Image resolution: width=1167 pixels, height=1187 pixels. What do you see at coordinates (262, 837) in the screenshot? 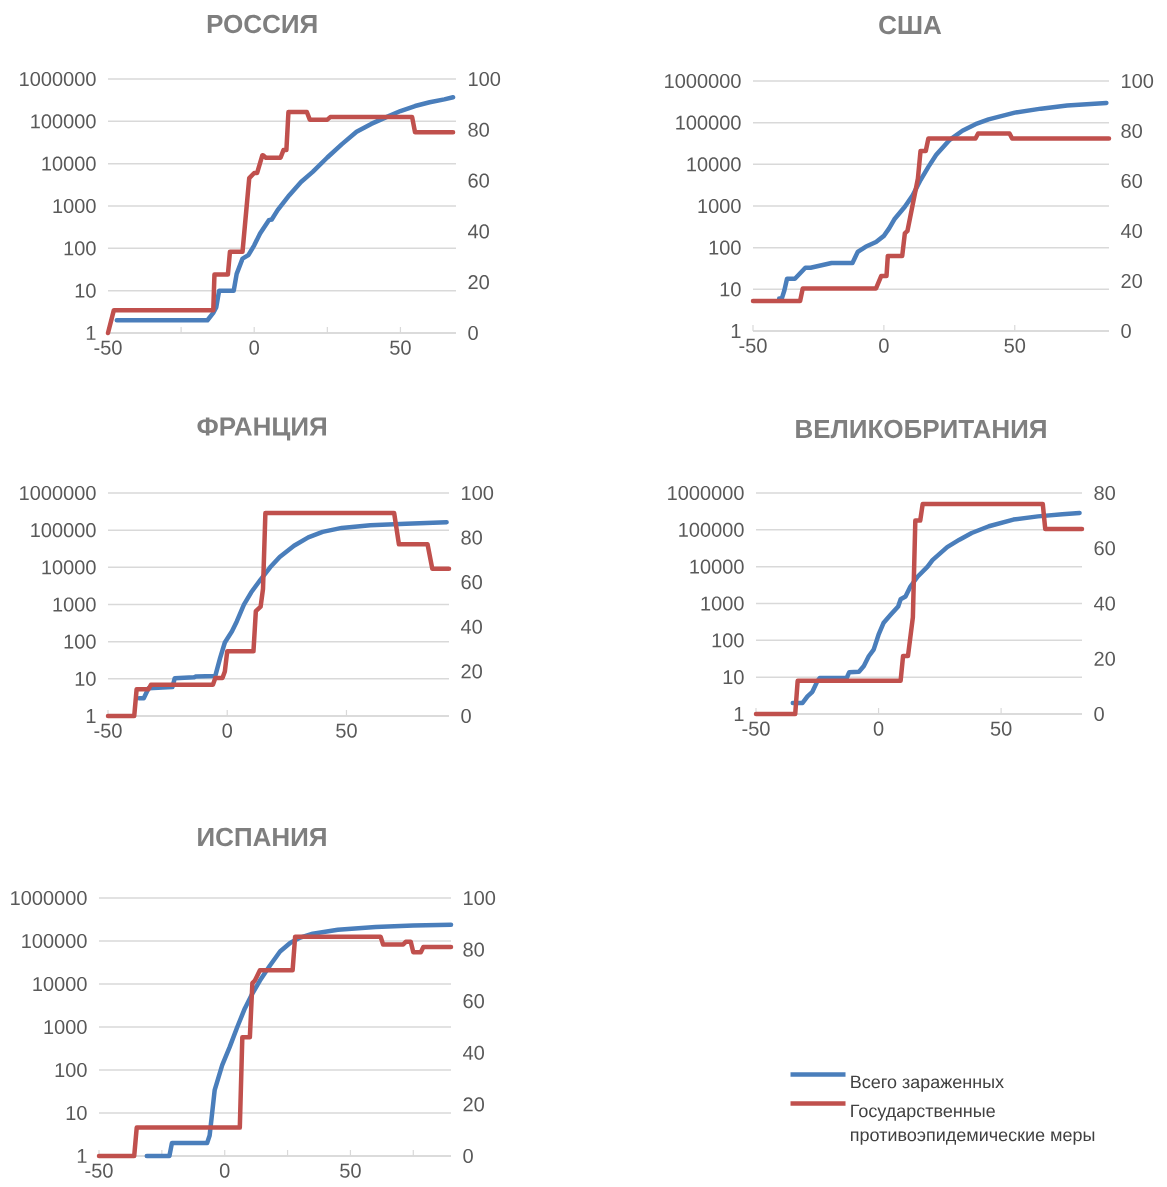
I see `chart-title: ИСПАНИЯ` at bounding box center [262, 837].